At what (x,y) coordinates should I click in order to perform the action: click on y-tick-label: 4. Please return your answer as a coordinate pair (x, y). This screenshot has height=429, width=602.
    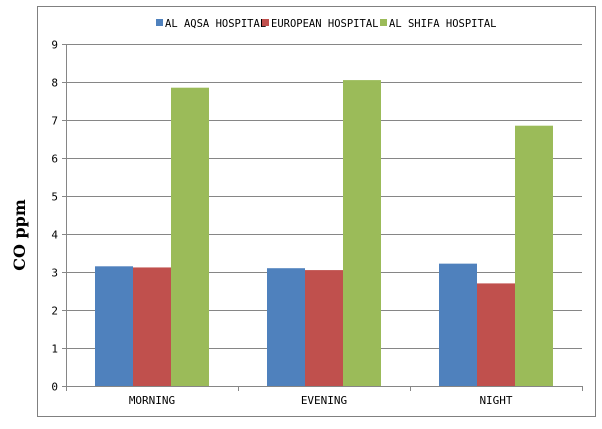
    Looking at the image, I should click on (54, 235).